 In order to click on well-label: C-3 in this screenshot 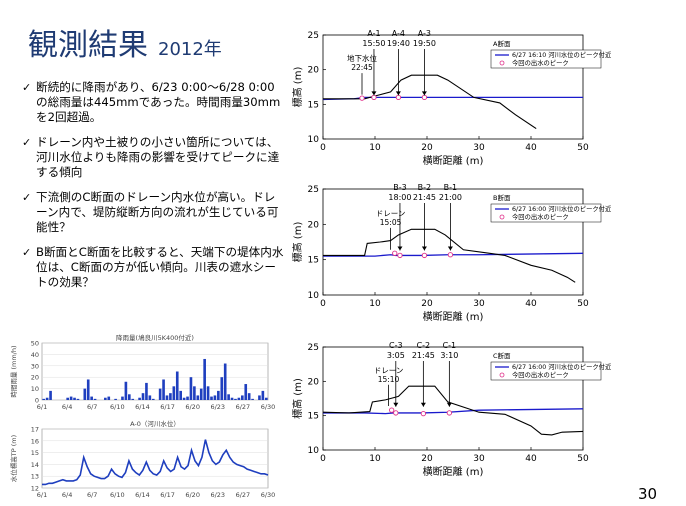, I will do `click(396, 345)`.